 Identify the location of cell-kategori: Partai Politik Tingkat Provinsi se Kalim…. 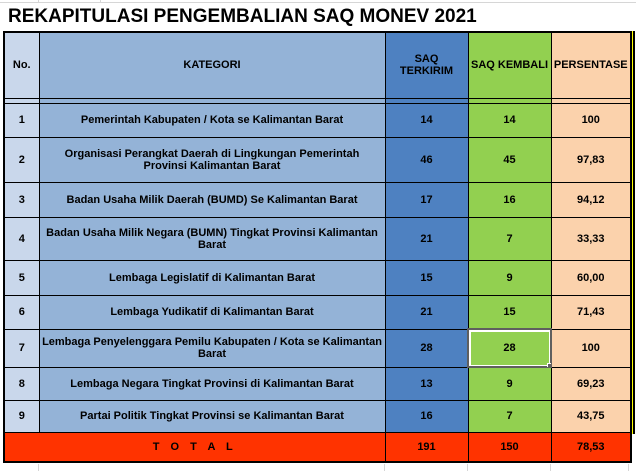
(212, 416).